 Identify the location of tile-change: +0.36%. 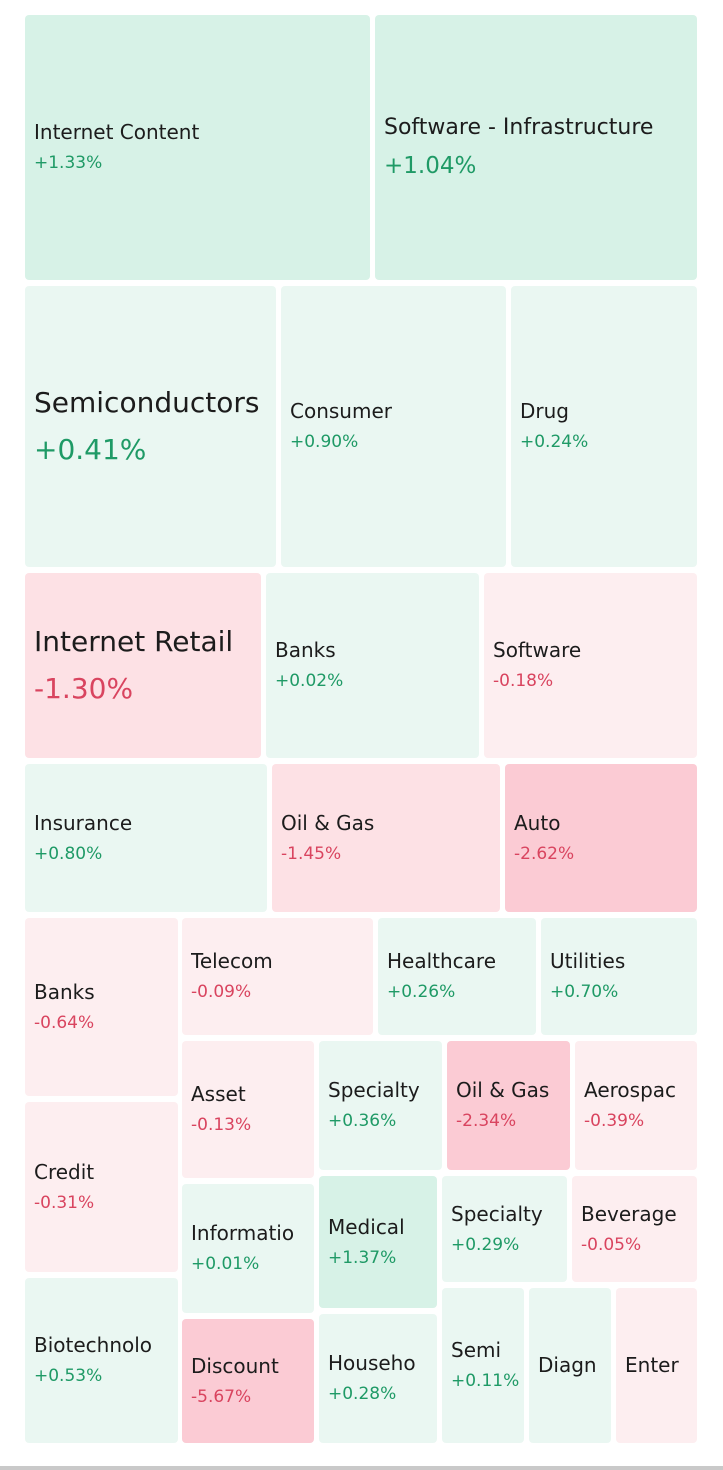
(362, 1121).